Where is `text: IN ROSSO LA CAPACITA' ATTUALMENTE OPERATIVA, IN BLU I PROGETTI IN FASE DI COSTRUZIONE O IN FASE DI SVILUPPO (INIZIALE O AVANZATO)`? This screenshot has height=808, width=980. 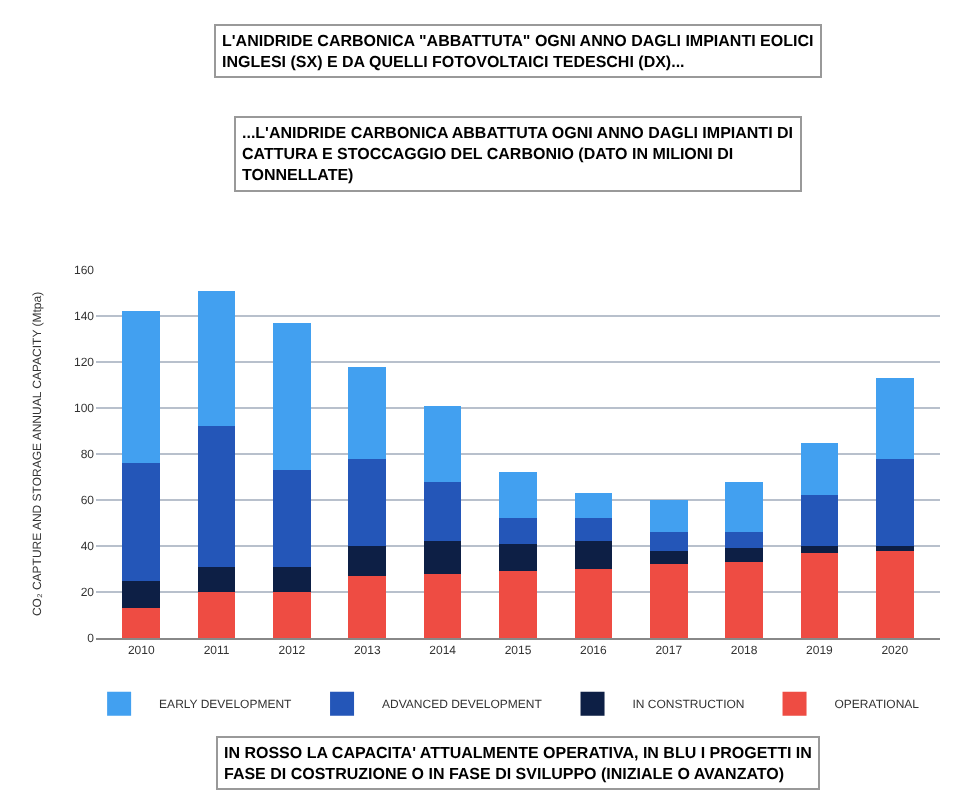 text: IN ROSSO LA CAPACITA' ATTUALMENTE OPERATIVA, IN BLU I PROGETTI IN FASE DI COSTRUZIONE O IN FASE DI SVILUPPO (INIZIALE O AVANZATO) is located at coordinates (518, 763).